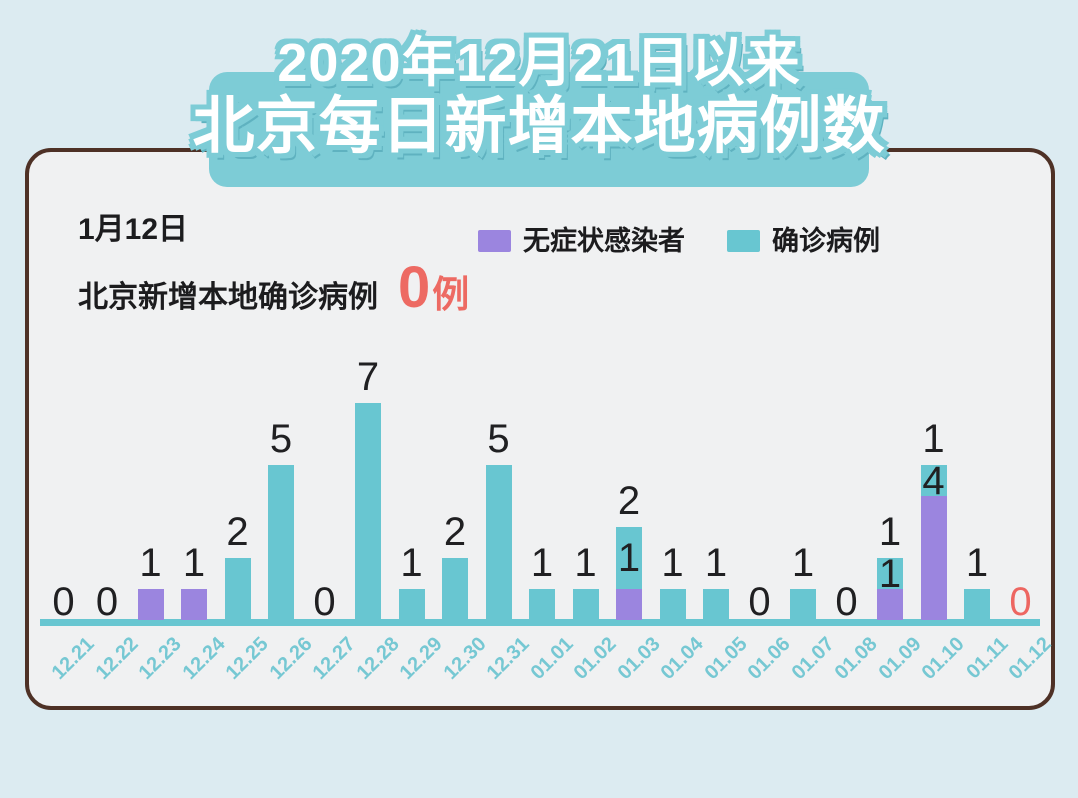 The image size is (1078, 798). I want to click on legend-item-asymptomatic: 无症状感染者, so click(581, 241).